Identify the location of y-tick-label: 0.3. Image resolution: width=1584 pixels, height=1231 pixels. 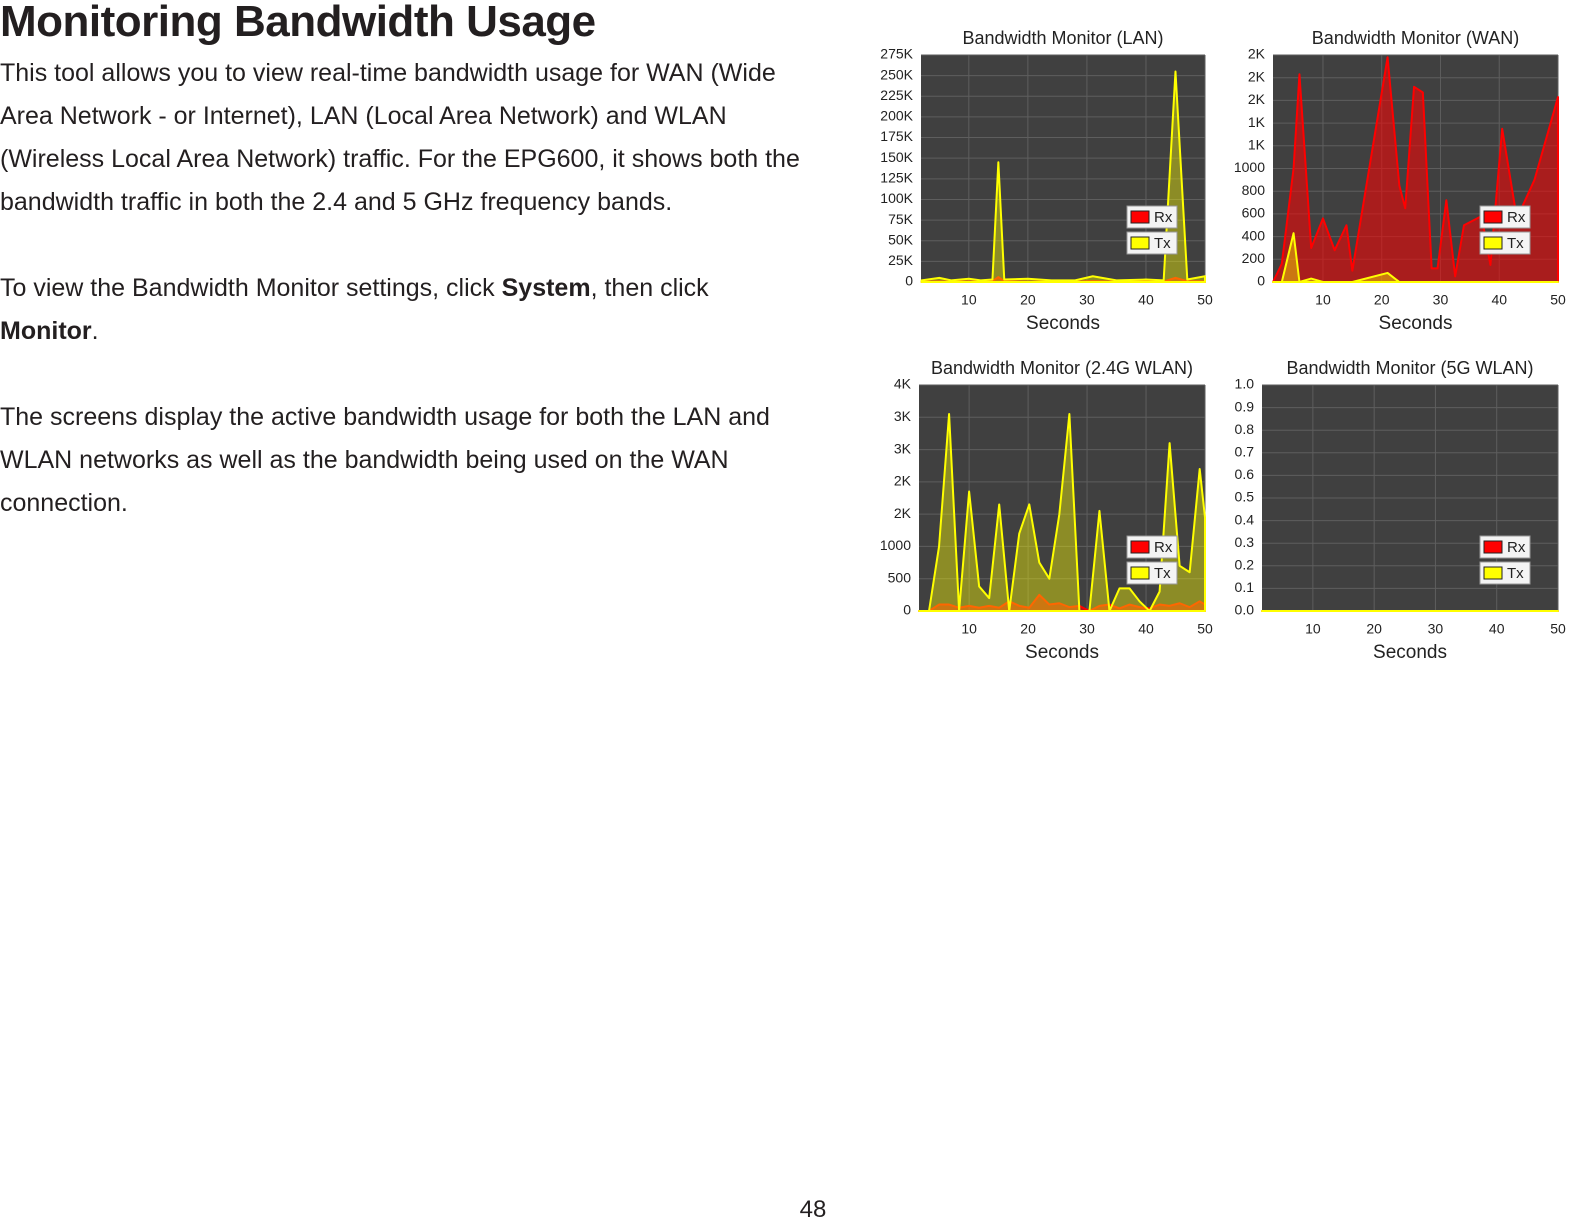
(1245, 542).